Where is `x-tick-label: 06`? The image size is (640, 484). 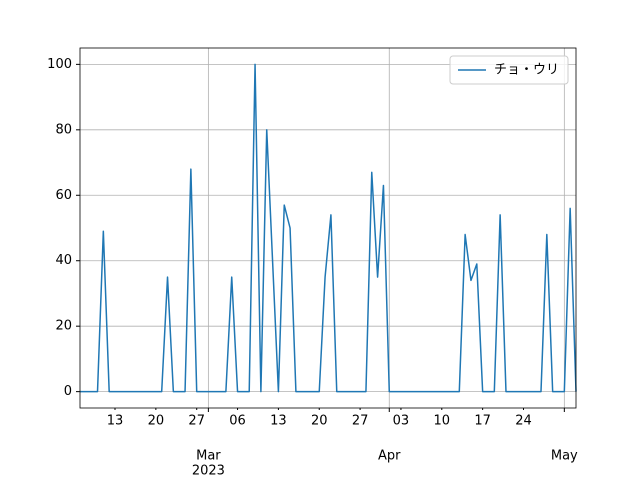 x-tick-label: 06 is located at coordinates (237, 421).